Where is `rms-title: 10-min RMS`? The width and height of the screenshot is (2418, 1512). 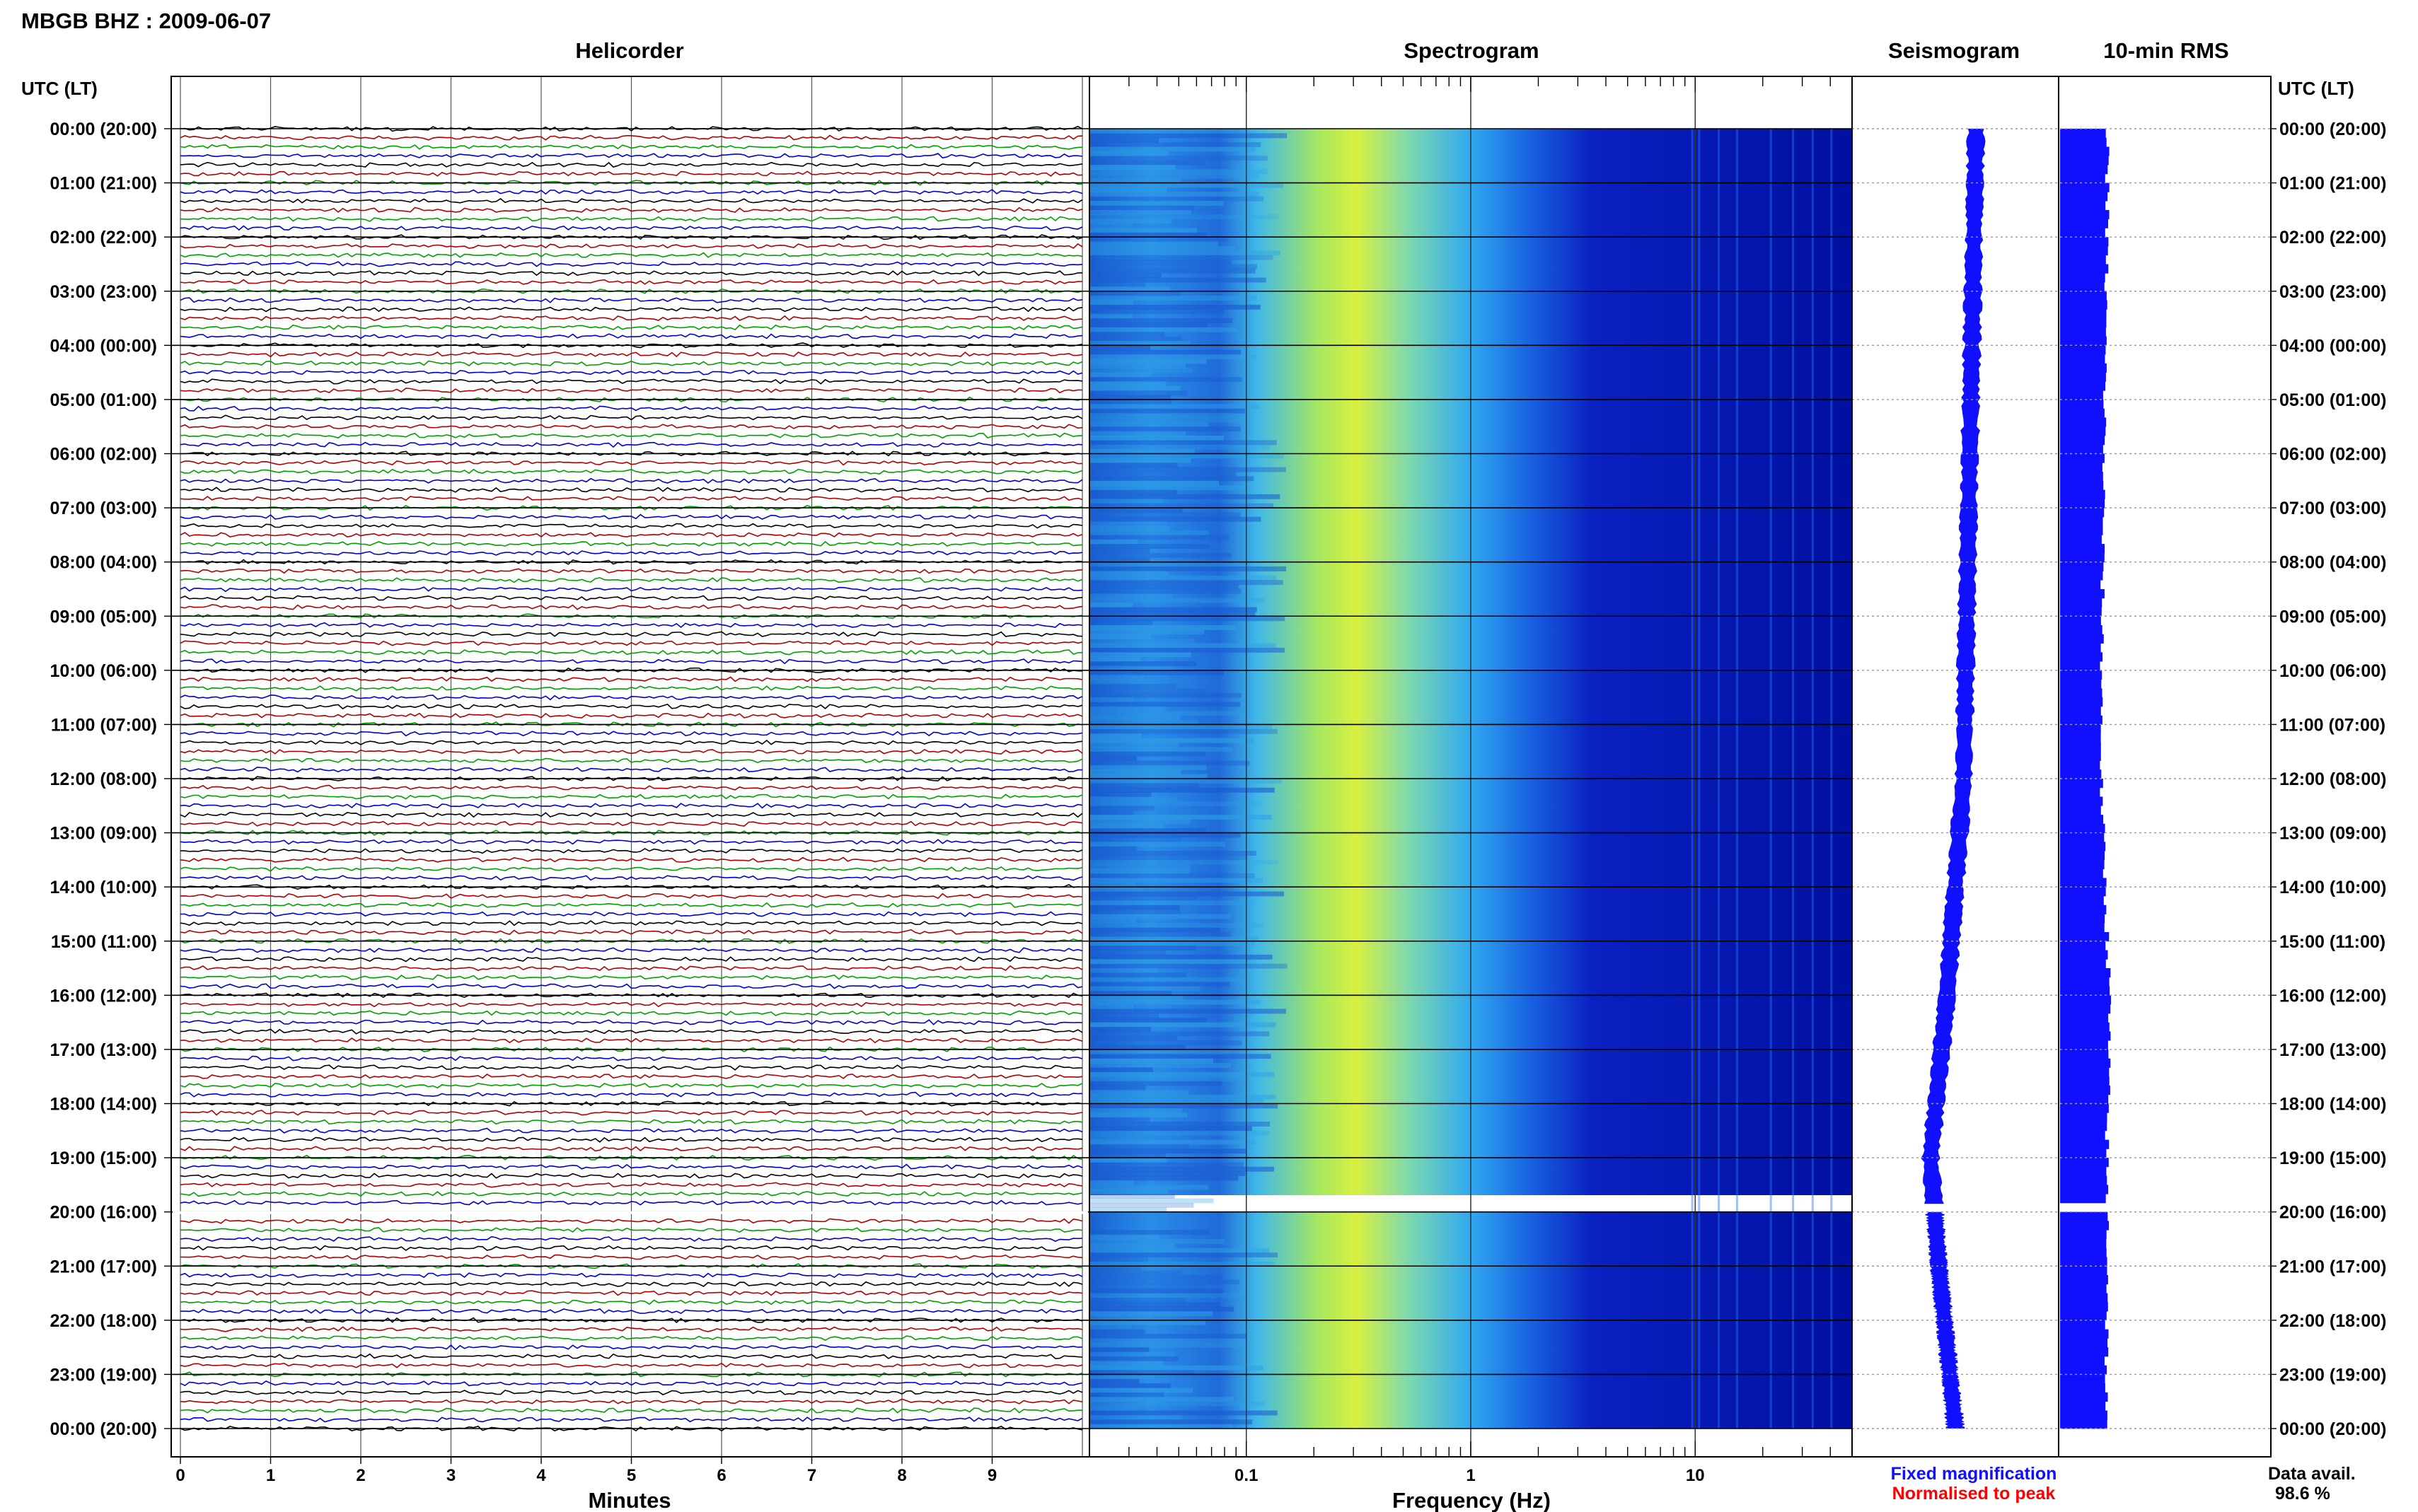 rms-title: 10-min RMS is located at coordinates (2165, 50).